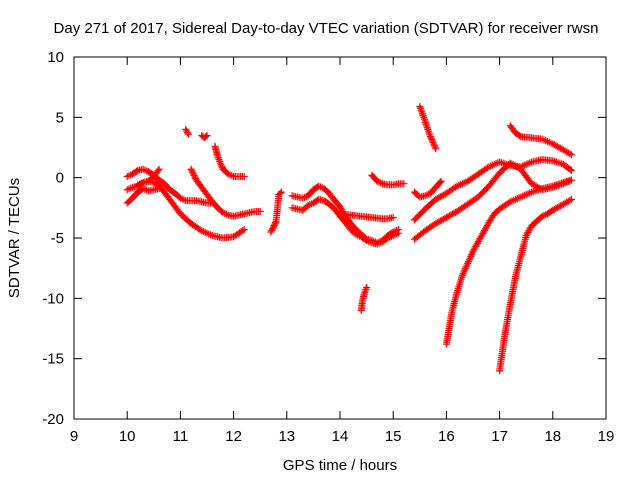 The image size is (640, 480). Describe the element at coordinates (55, 57) in the screenshot. I see `y-tick-label: 10` at that location.